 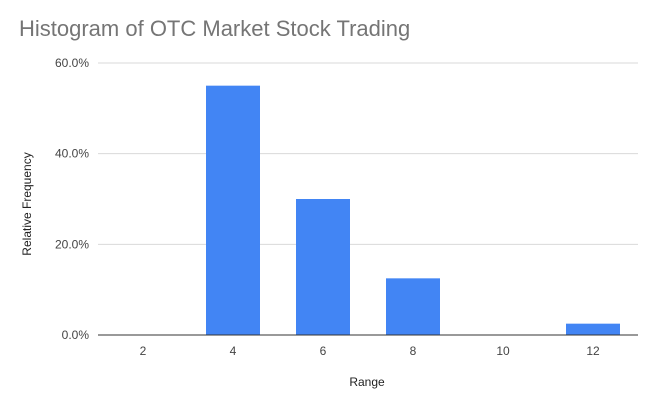 What do you see at coordinates (76, 335) in the screenshot?
I see `y-tick-label: 0.0%` at bounding box center [76, 335].